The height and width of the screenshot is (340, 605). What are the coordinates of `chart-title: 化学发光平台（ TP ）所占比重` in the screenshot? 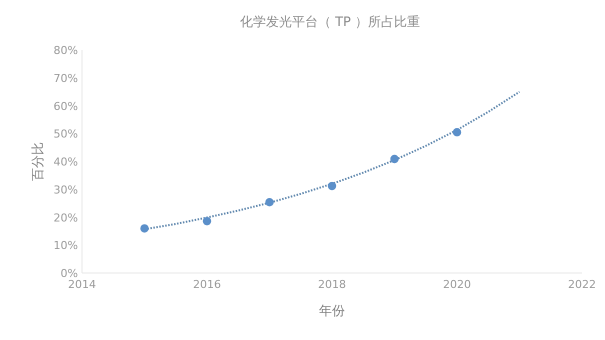 It's located at (330, 22).